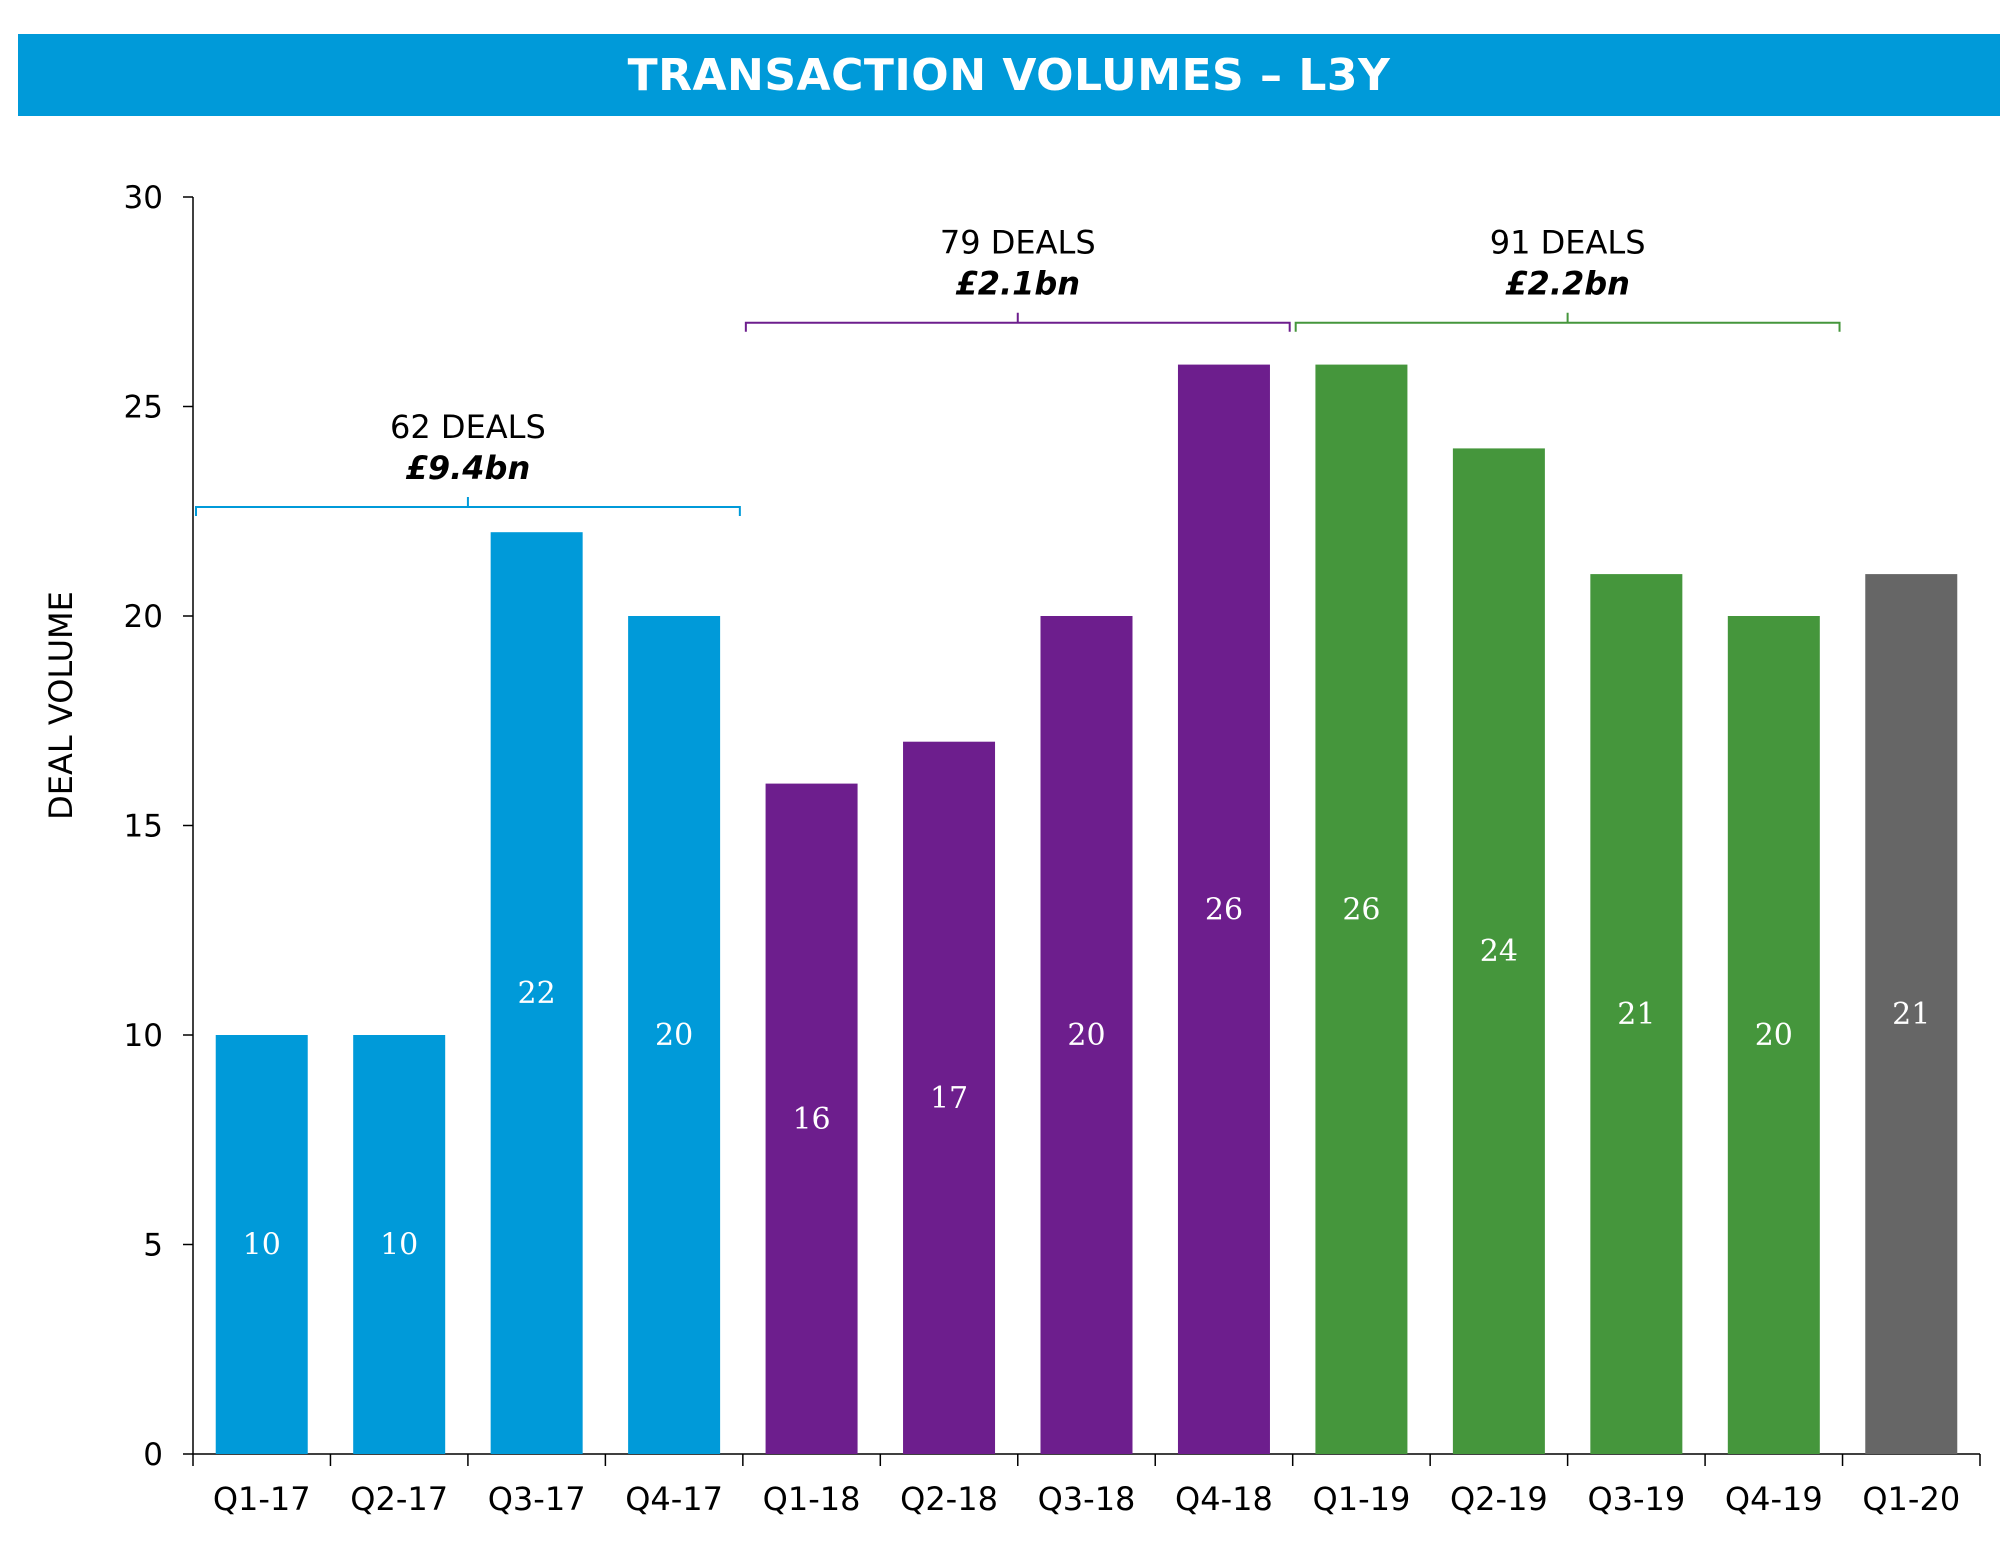 The height and width of the screenshot is (1547, 2000). I want to click on x-tick-label: Q4-18, so click(1224, 1499).